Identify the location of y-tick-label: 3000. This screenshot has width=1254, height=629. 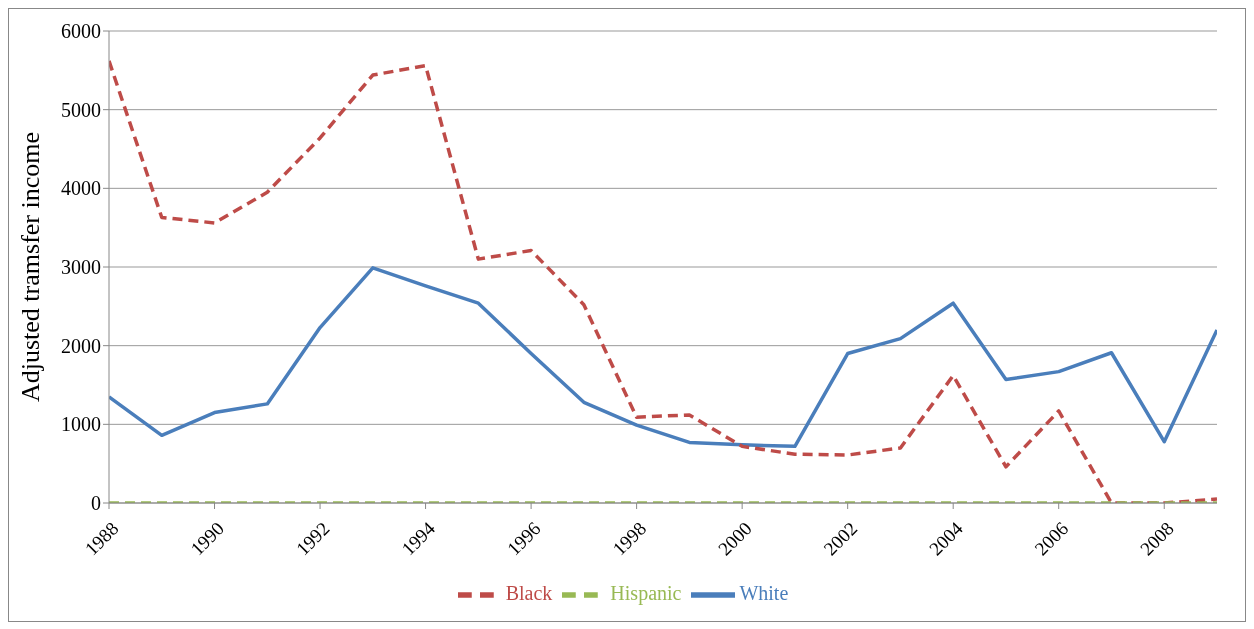
(81, 267).